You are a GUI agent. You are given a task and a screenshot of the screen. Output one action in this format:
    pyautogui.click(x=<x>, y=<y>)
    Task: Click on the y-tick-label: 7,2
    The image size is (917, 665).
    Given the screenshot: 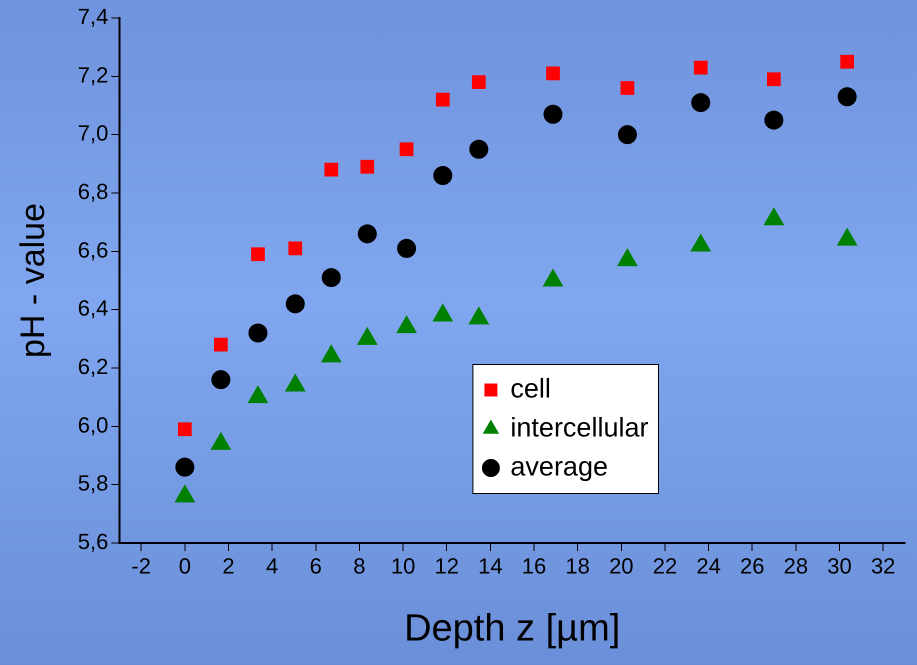 What is the action you would take?
    pyautogui.click(x=93, y=75)
    